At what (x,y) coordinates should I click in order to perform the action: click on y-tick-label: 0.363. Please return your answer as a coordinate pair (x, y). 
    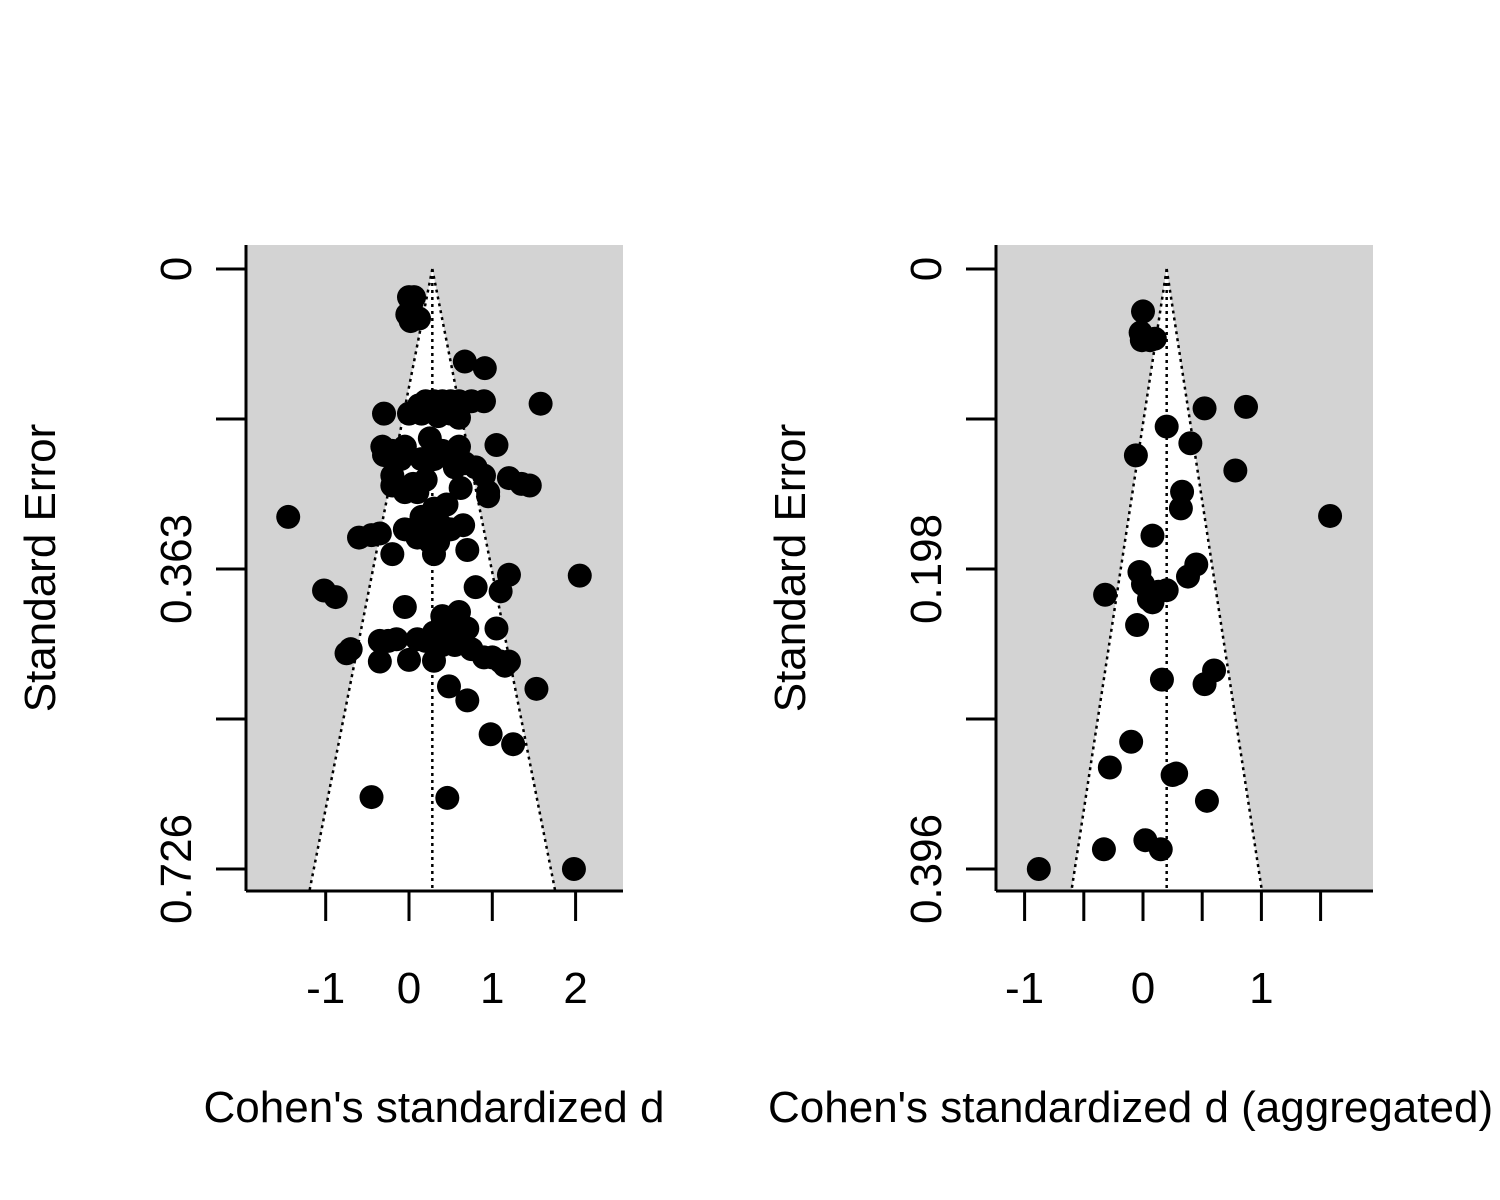
    Looking at the image, I should click on (176, 569).